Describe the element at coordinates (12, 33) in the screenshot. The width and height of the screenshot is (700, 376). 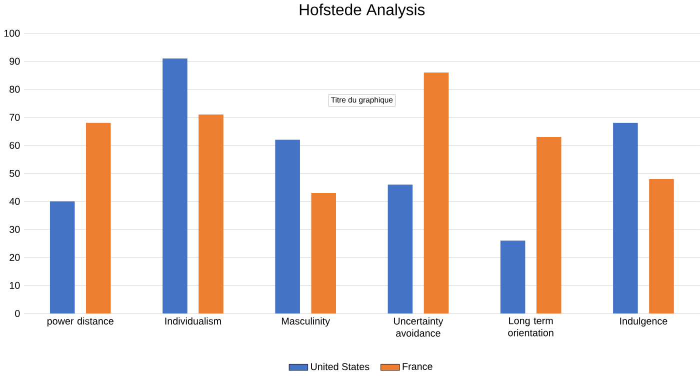
I see `y-tick-label: 100` at that location.